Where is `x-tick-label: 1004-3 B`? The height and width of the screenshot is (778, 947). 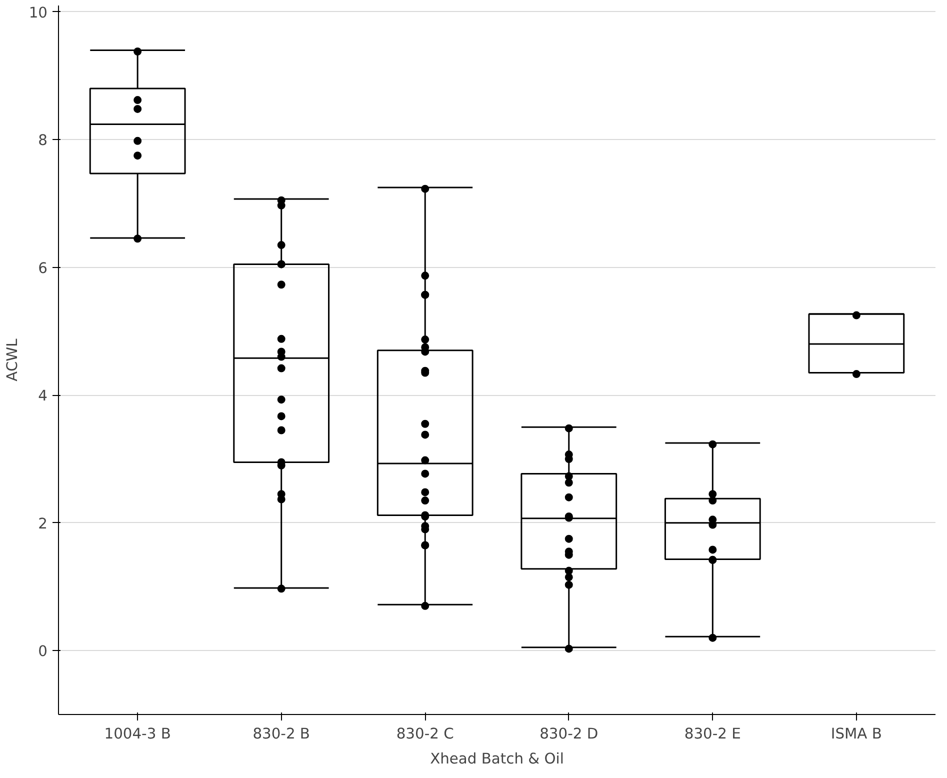 x-tick-label: 1004-3 B is located at coordinates (137, 734).